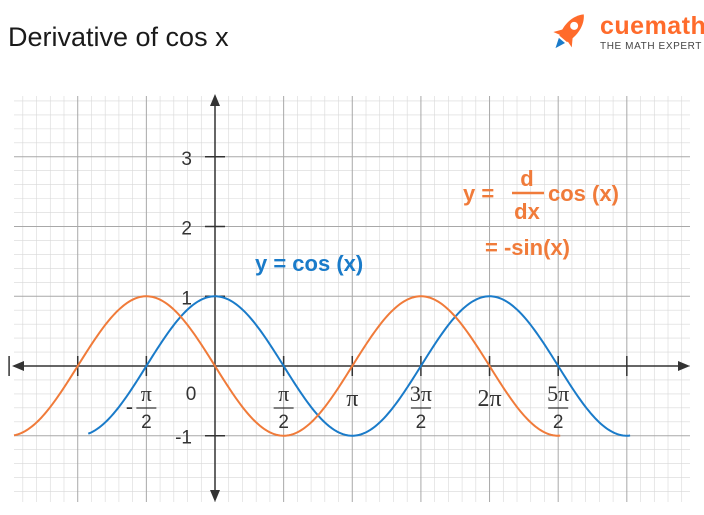 The height and width of the screenshot is (515, 704). Describe the element at coordinates (651, 46) in the screenshot. I see `brand-tagline: THE MATH EXPERT` at that location.